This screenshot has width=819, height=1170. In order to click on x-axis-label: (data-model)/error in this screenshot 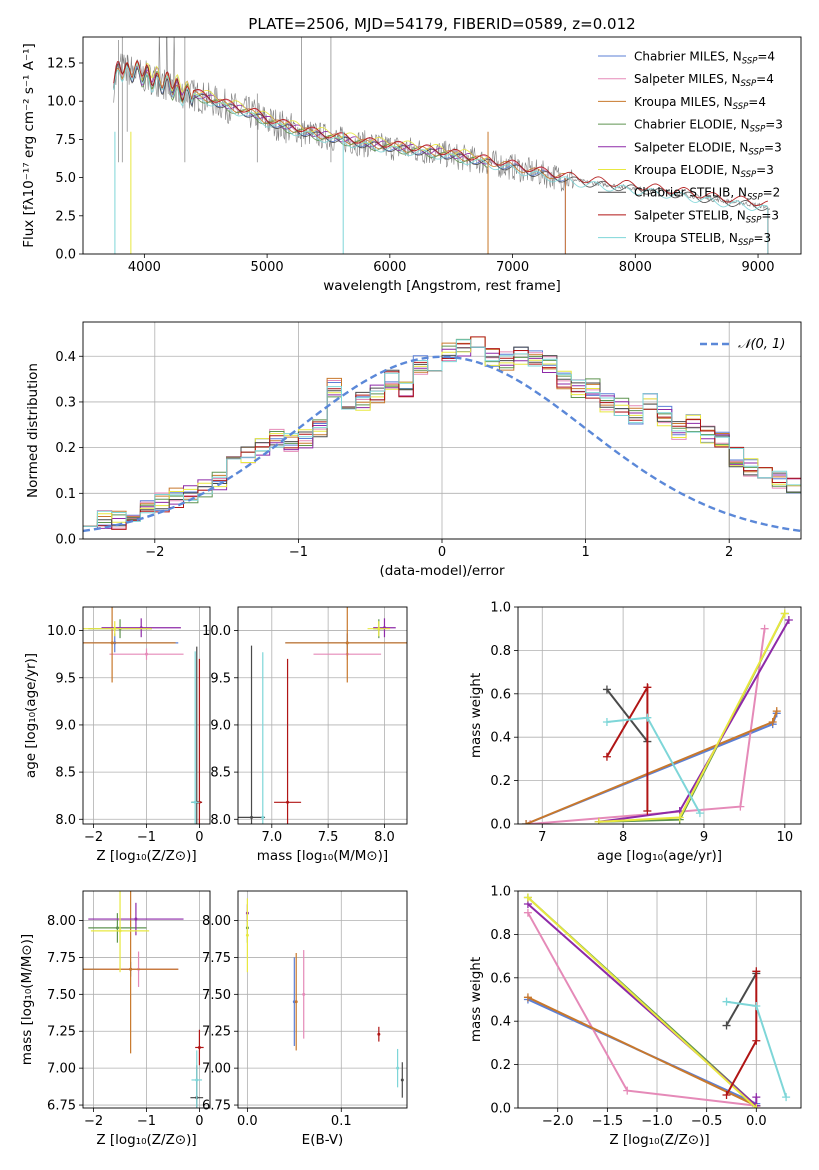, I will do `click(442, 571)`.